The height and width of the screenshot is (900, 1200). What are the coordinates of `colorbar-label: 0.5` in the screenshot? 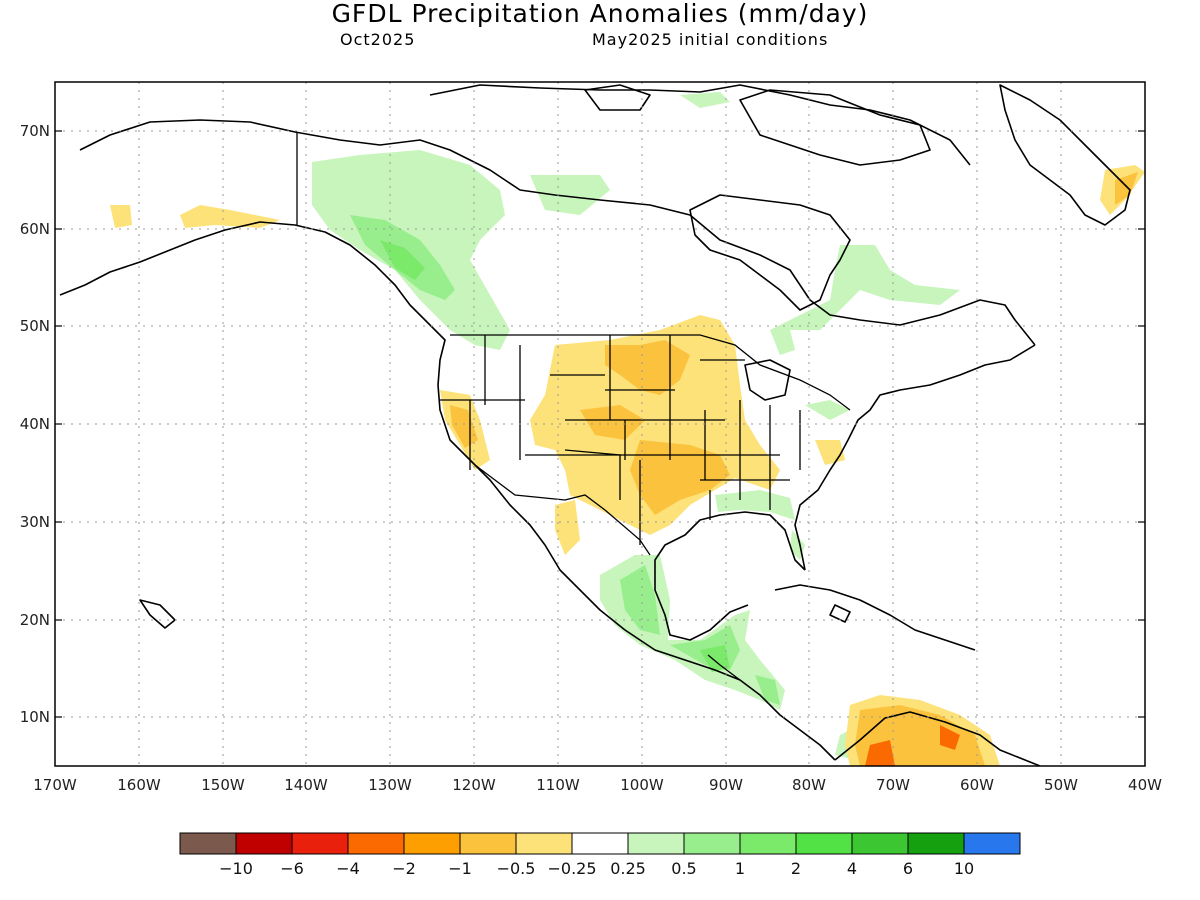 It's located at (683, 868).